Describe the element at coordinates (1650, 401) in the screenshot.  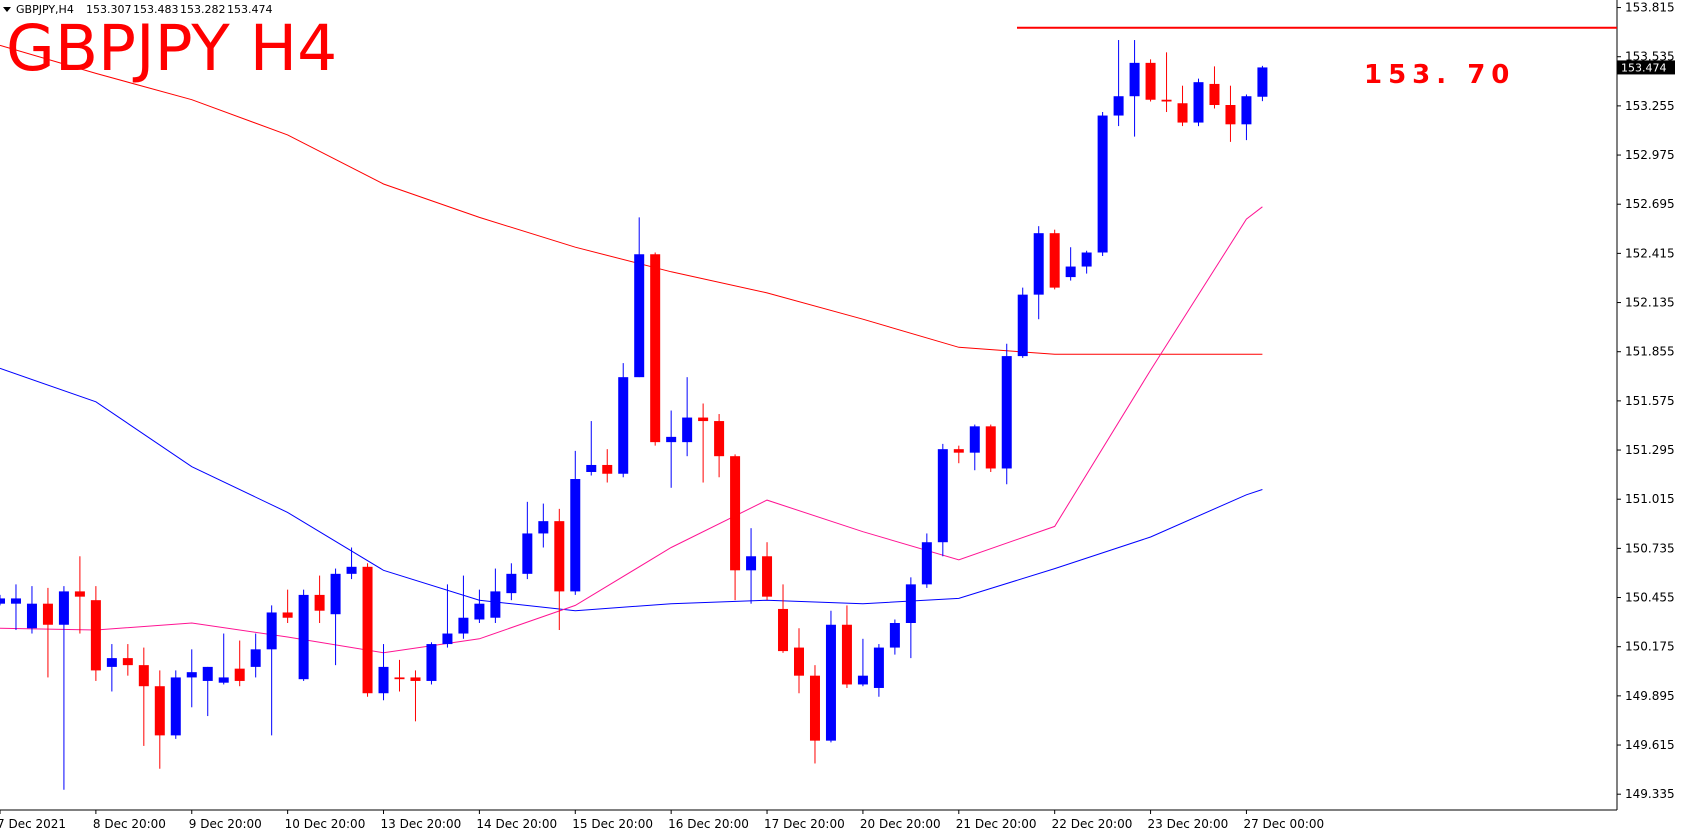
I see `y-tick-label: 151.575` at that location.